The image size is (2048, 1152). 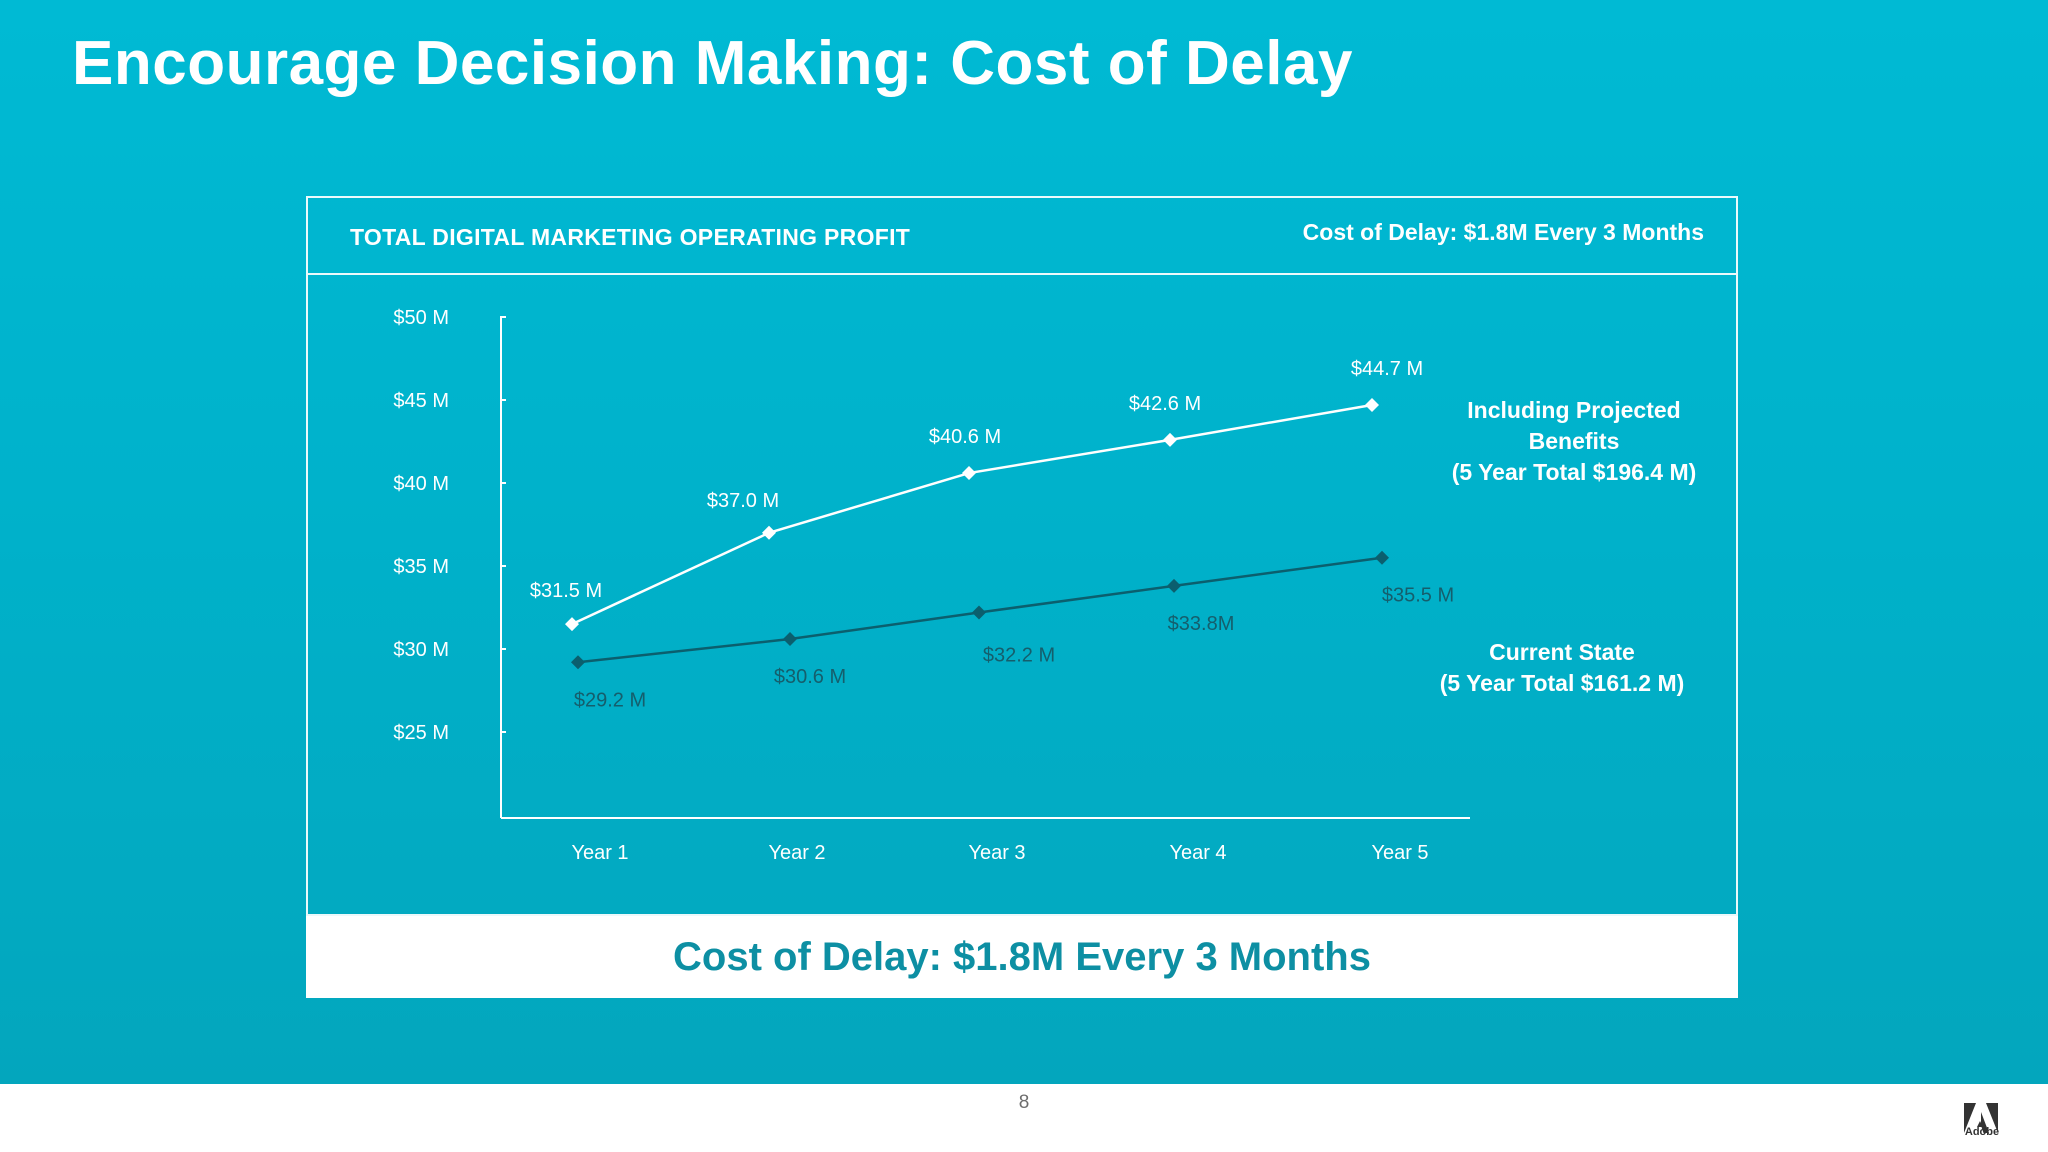 I want to click on series-name-label: (5 Year Total $196.4 M), so click(x=1574, y=472).